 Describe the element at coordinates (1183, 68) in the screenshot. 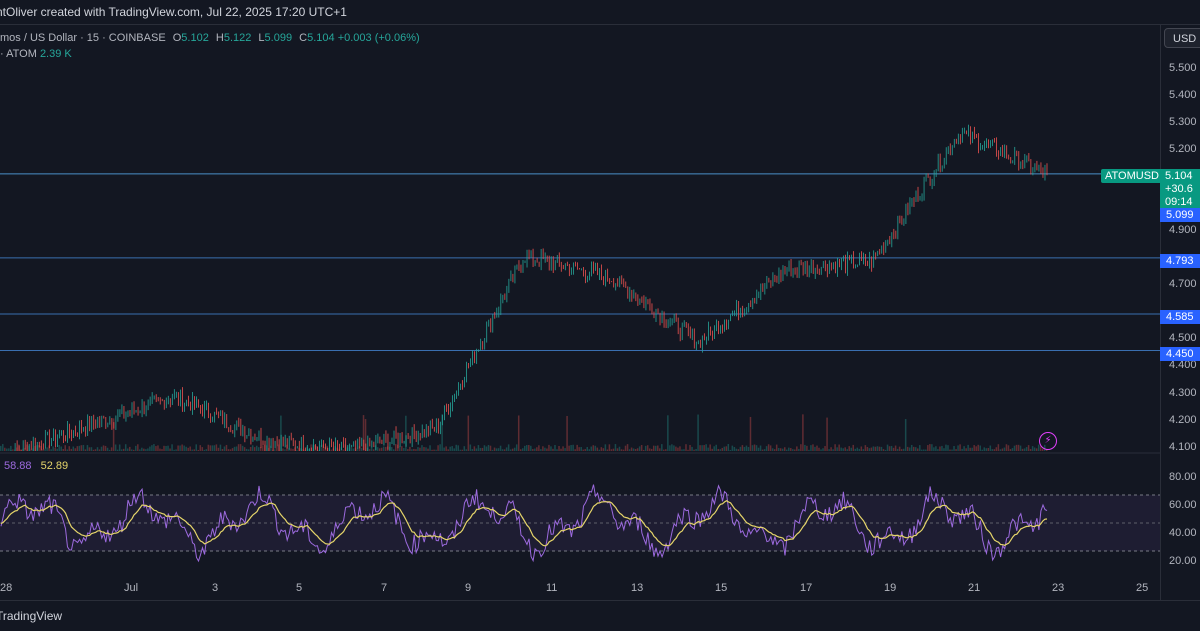

I see `price-tick: 5.500` at that location.